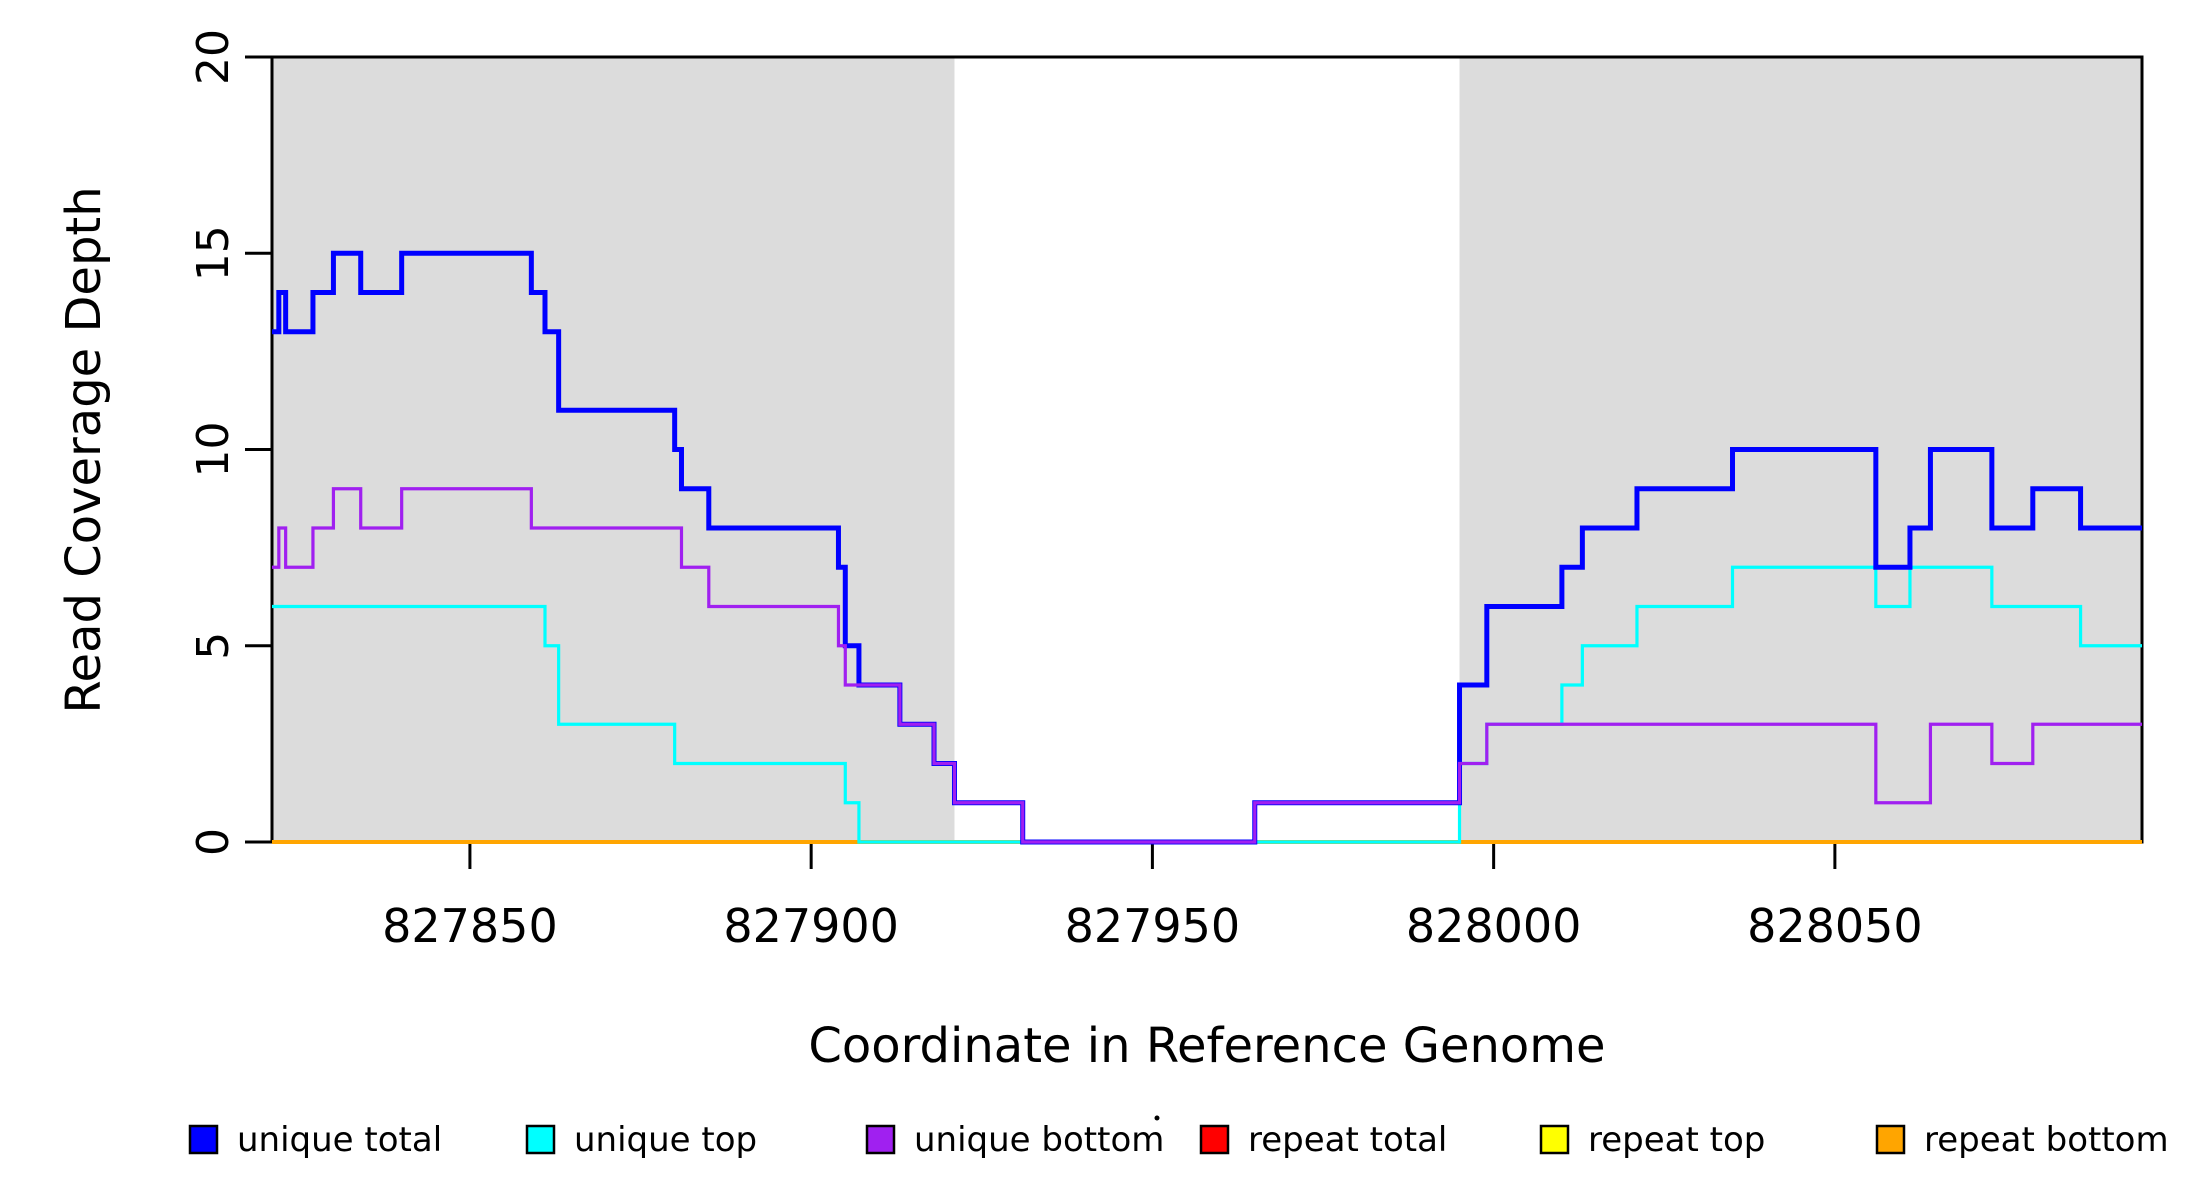  I want to click on legend-swatch-unique-bottom, so click(880, 1139).